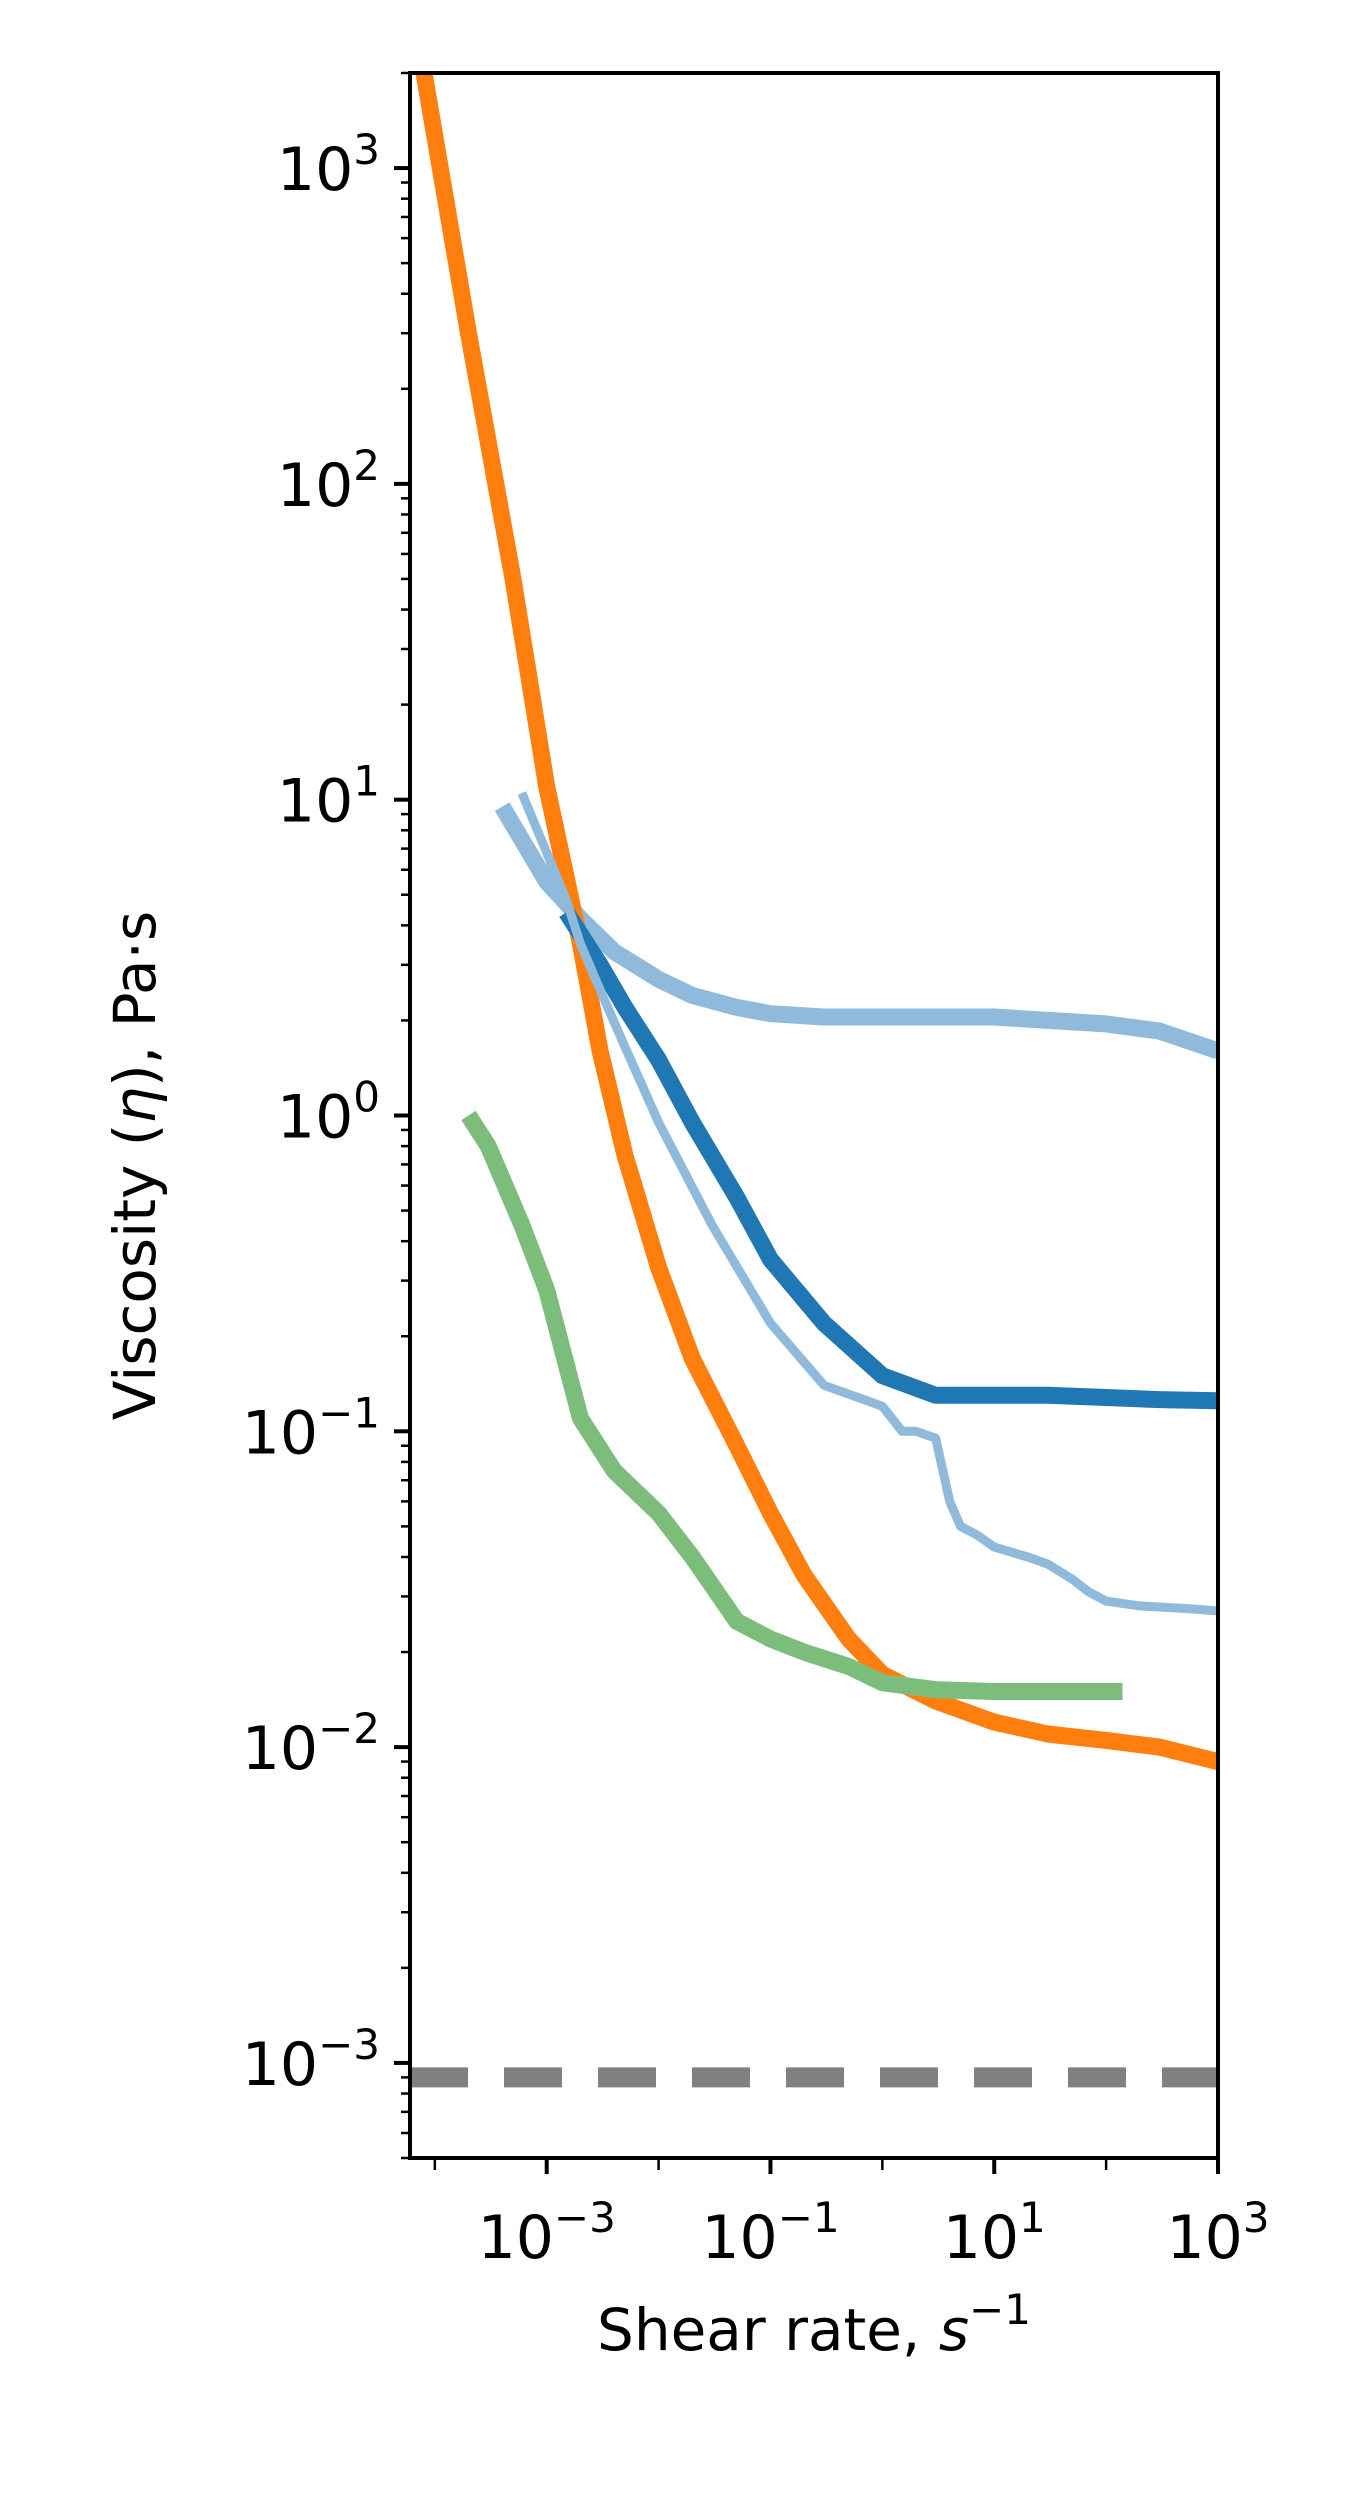 The height and width of the screenshot is (2500, 1350). What do you see at coordinates (1217, 2233) in the screenshot?
I see `x-tick-label-4: 10³` at bounding box center [1217, 2233].